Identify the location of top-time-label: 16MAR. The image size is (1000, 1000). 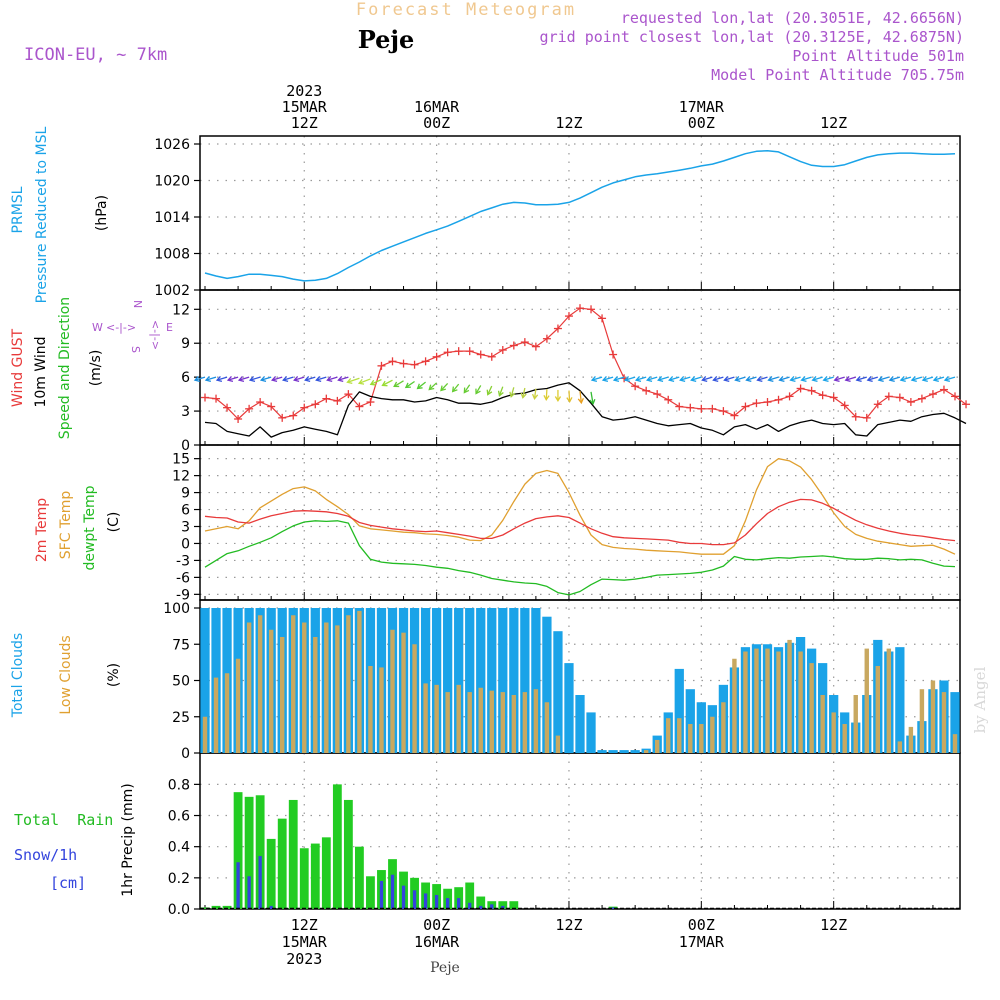
(437, 107).